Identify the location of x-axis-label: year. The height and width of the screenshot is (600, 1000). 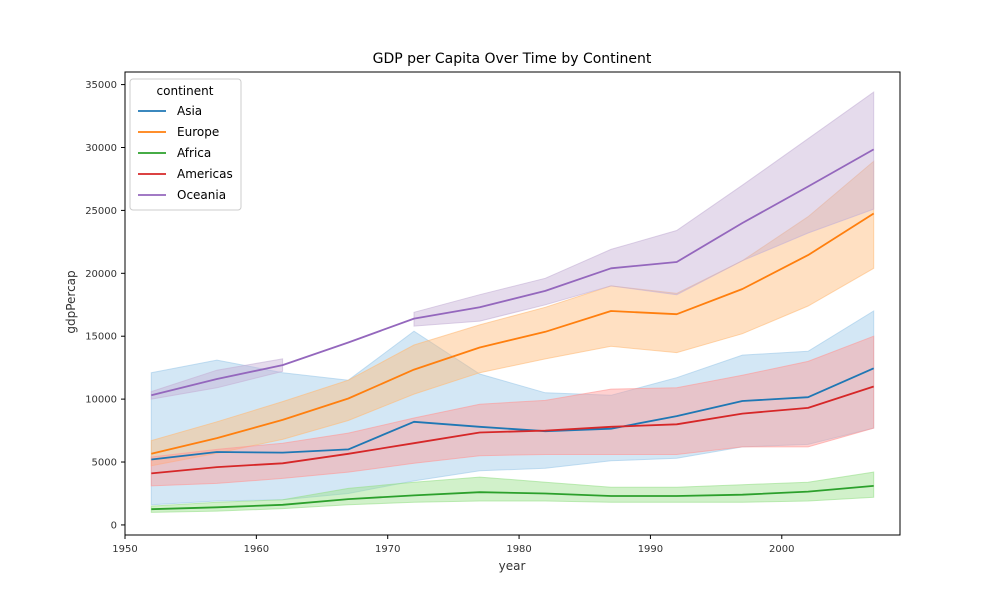
(512, 566).